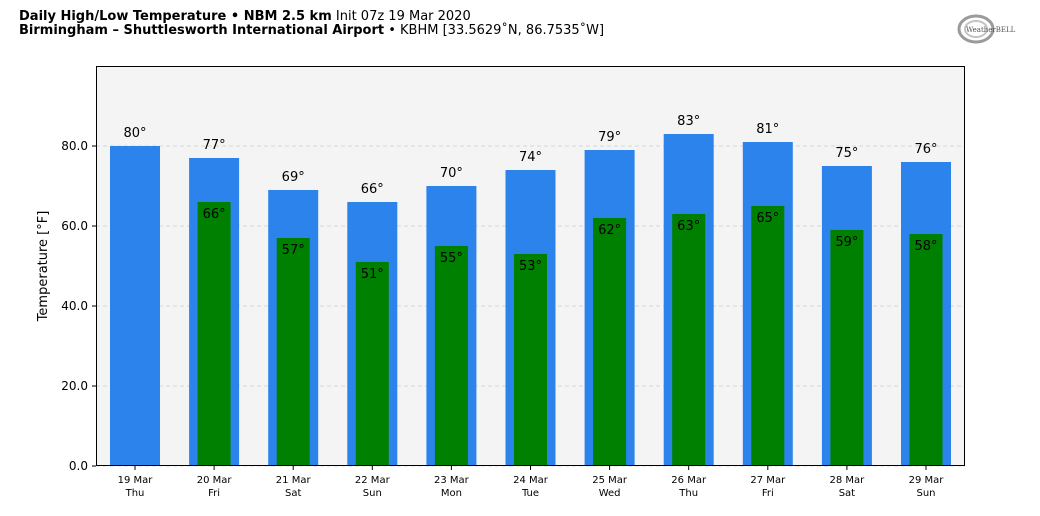 This screenshot has height=516, width=1040. Describe the element at coordinates (927, 480) in the screenshot. I see `x-tick-label-date: 29 Mar` at that location.